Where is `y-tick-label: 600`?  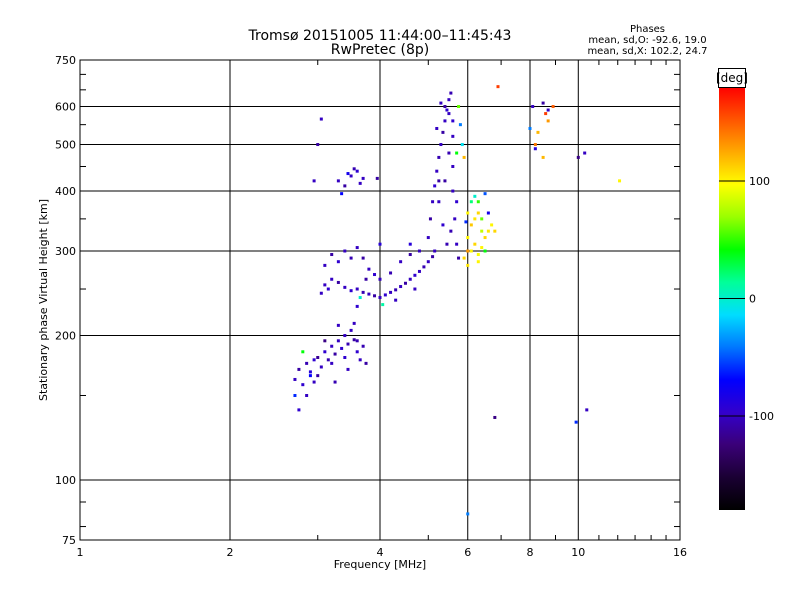
y-tick-label: 600 is located at coordinates (65, 107).